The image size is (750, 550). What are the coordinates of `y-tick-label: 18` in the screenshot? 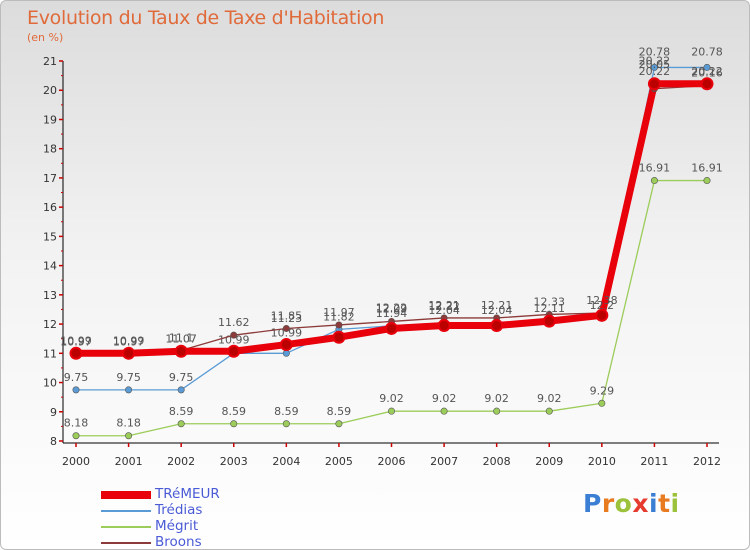 It's located at (50, 149).